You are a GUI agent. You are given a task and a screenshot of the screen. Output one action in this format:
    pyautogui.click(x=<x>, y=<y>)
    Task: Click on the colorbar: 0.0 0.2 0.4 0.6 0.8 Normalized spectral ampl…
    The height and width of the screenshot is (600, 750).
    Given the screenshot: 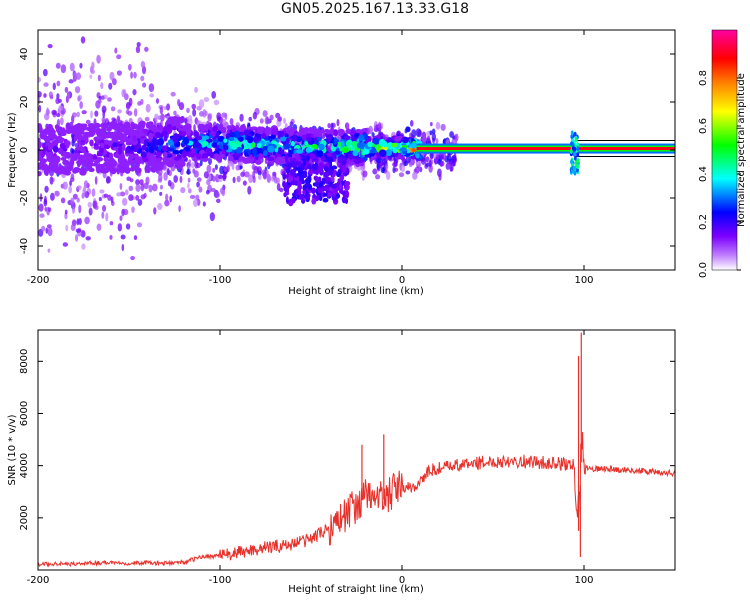 What is the action you would take?
    pyautogui.click(x=722, y=153)
    